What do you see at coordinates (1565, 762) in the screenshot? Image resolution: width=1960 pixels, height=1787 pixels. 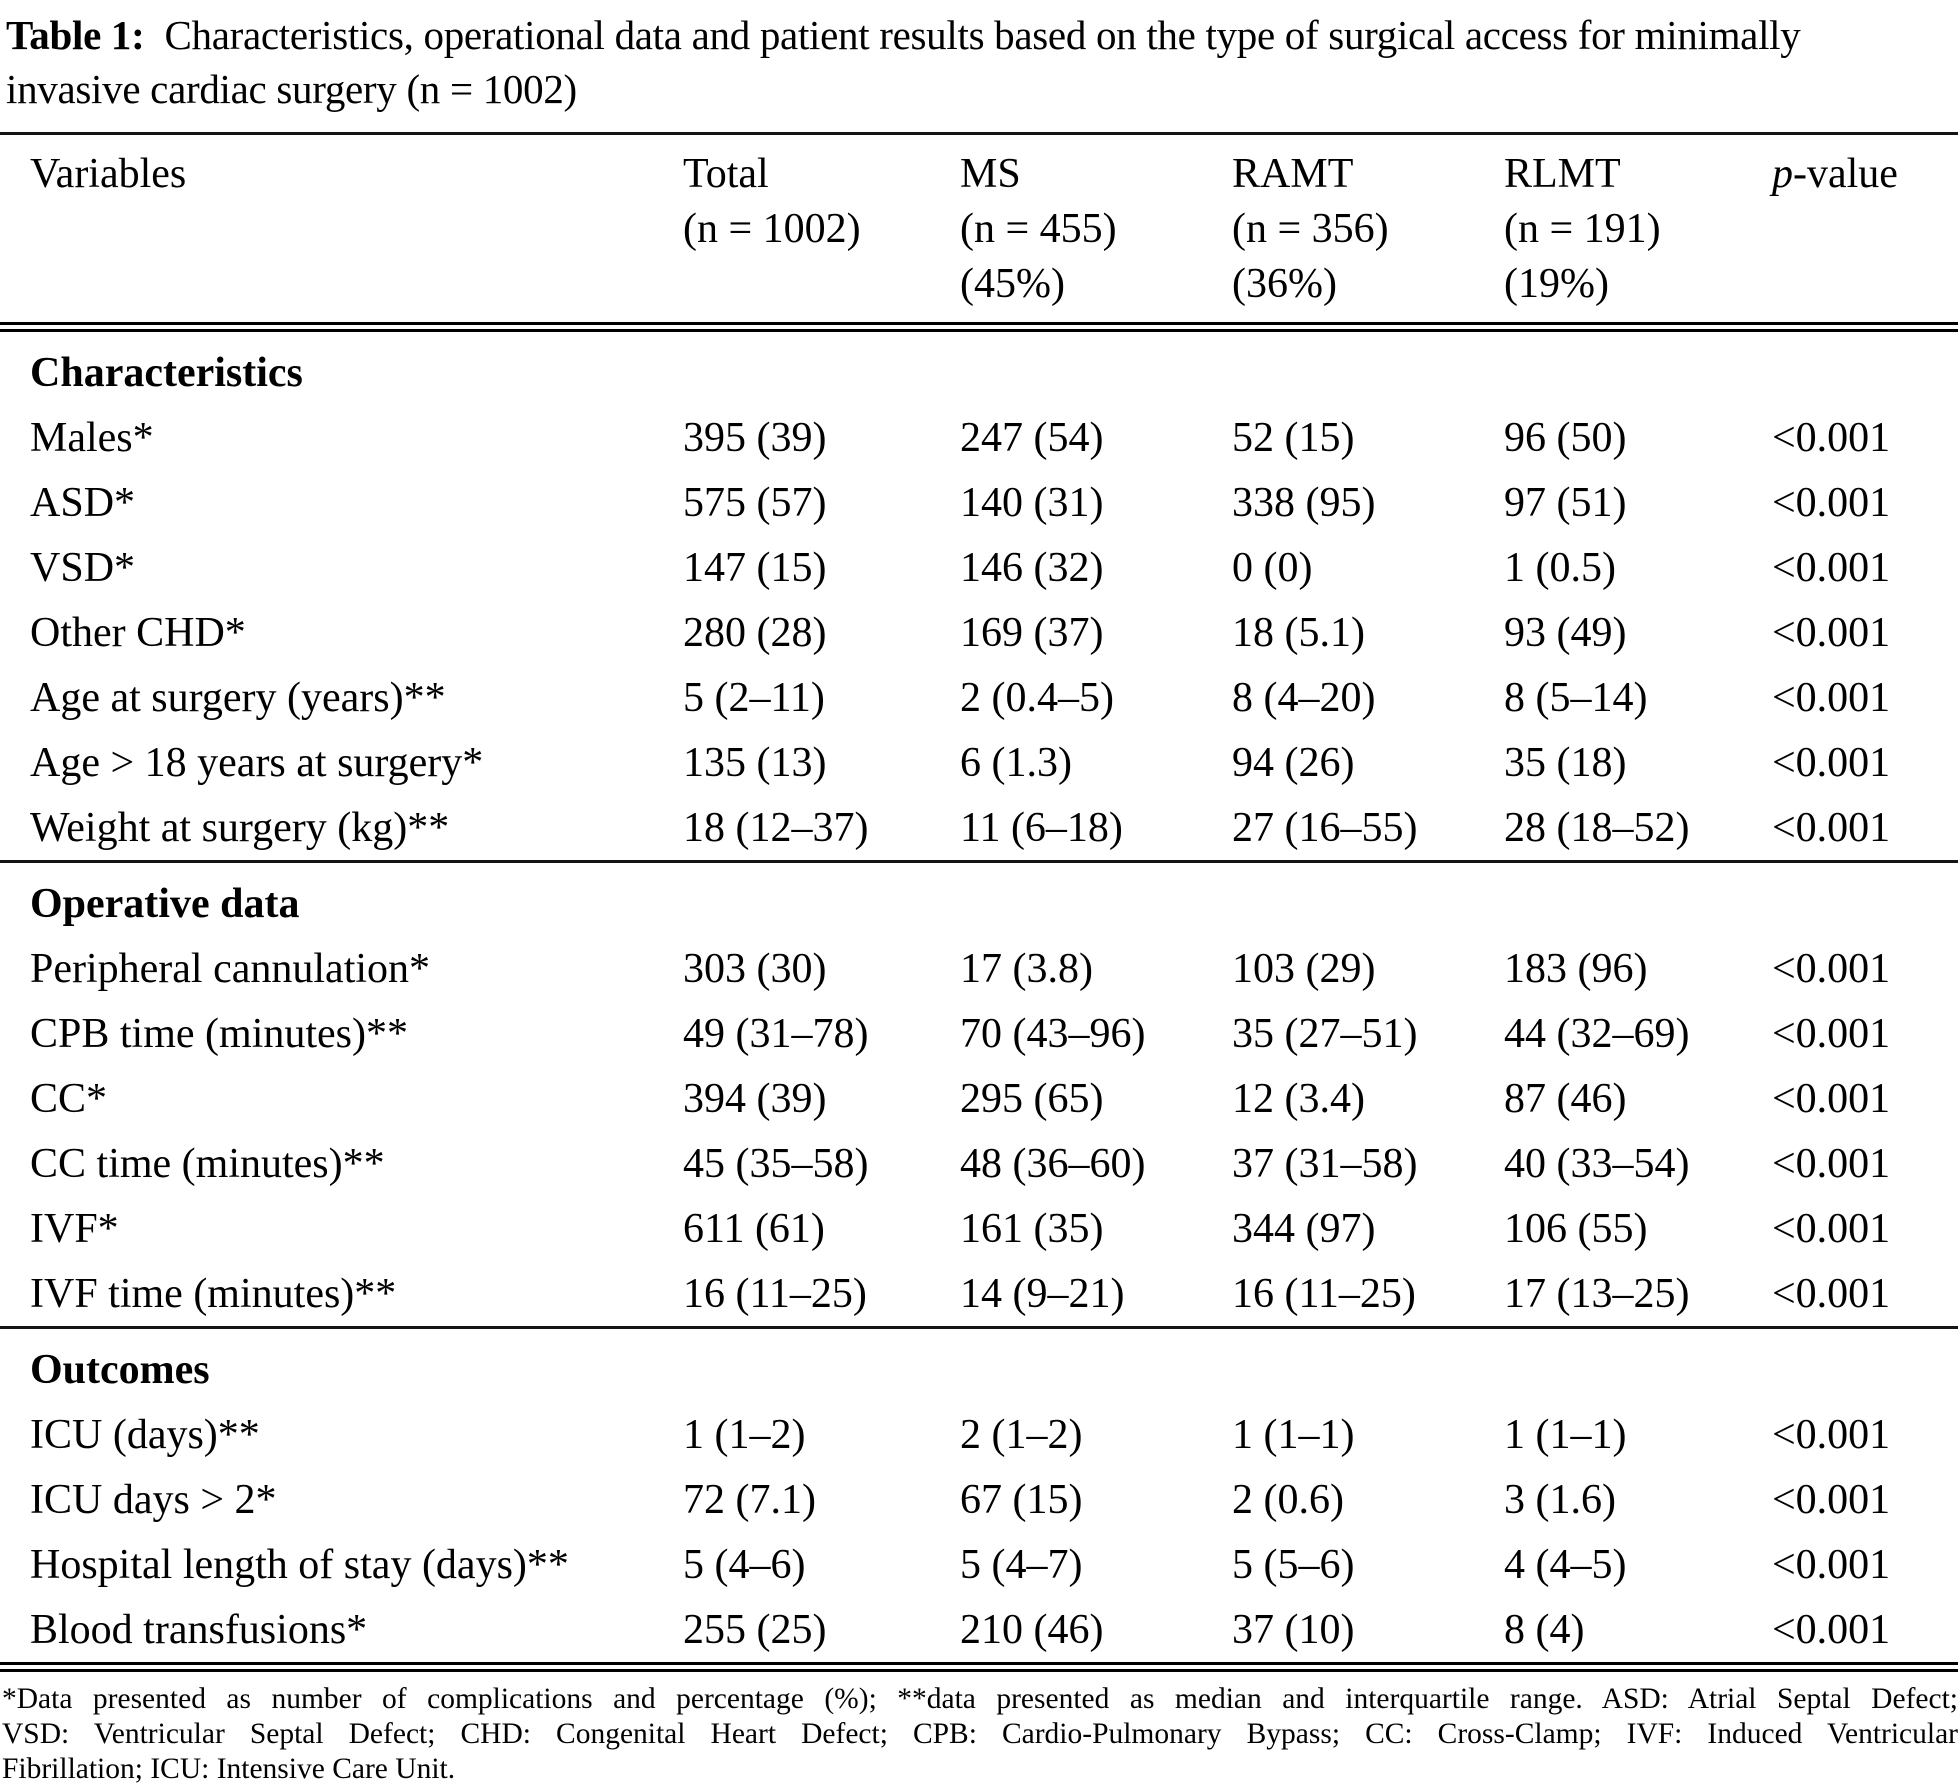 I see `row-value: 35 (18)` at bounding box center [1565, 762].